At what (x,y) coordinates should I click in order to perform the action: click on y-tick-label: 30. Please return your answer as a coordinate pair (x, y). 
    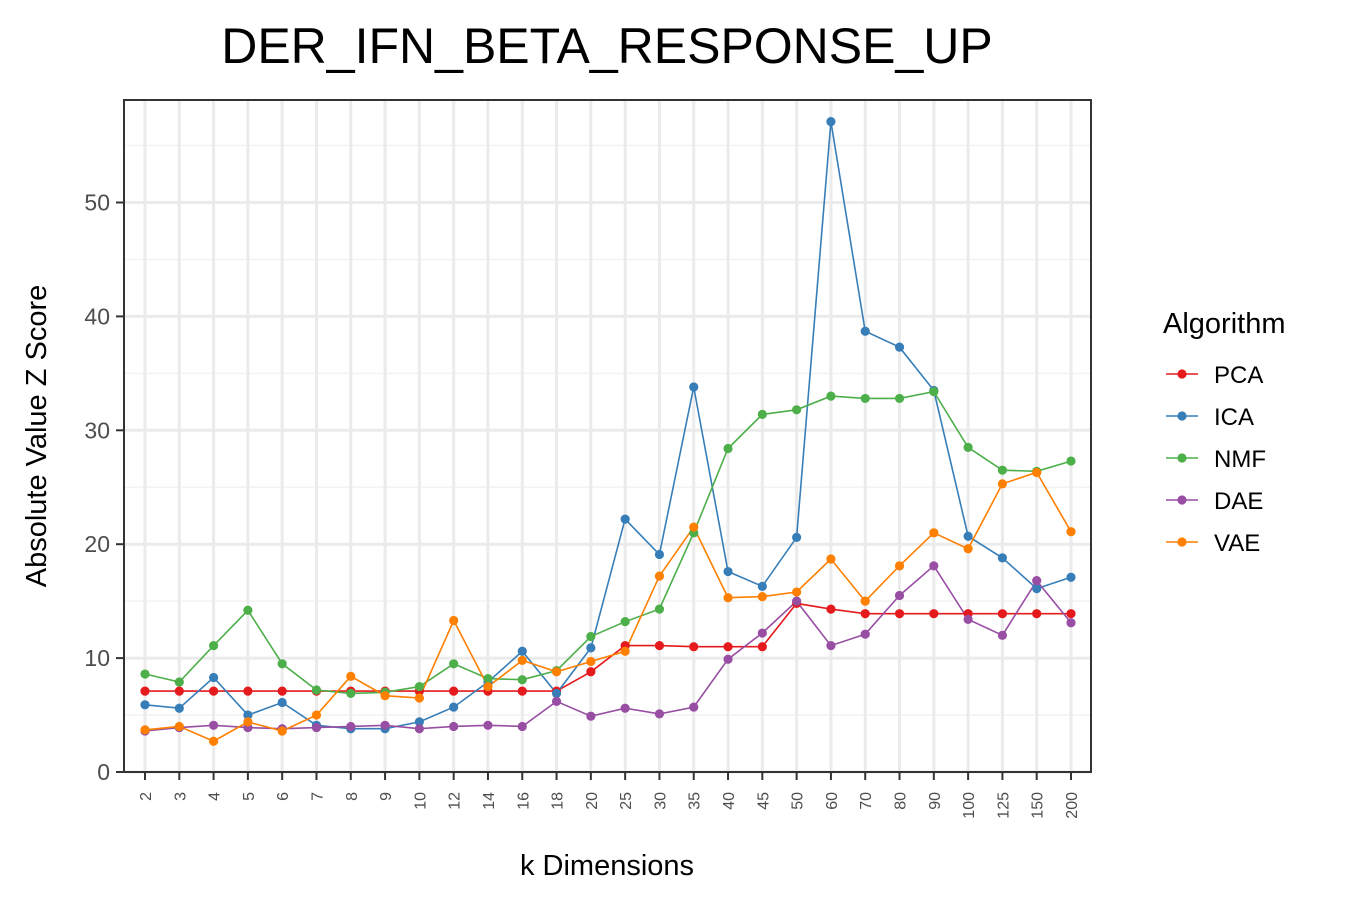
    Looking at the image, I should click on (97, 430).